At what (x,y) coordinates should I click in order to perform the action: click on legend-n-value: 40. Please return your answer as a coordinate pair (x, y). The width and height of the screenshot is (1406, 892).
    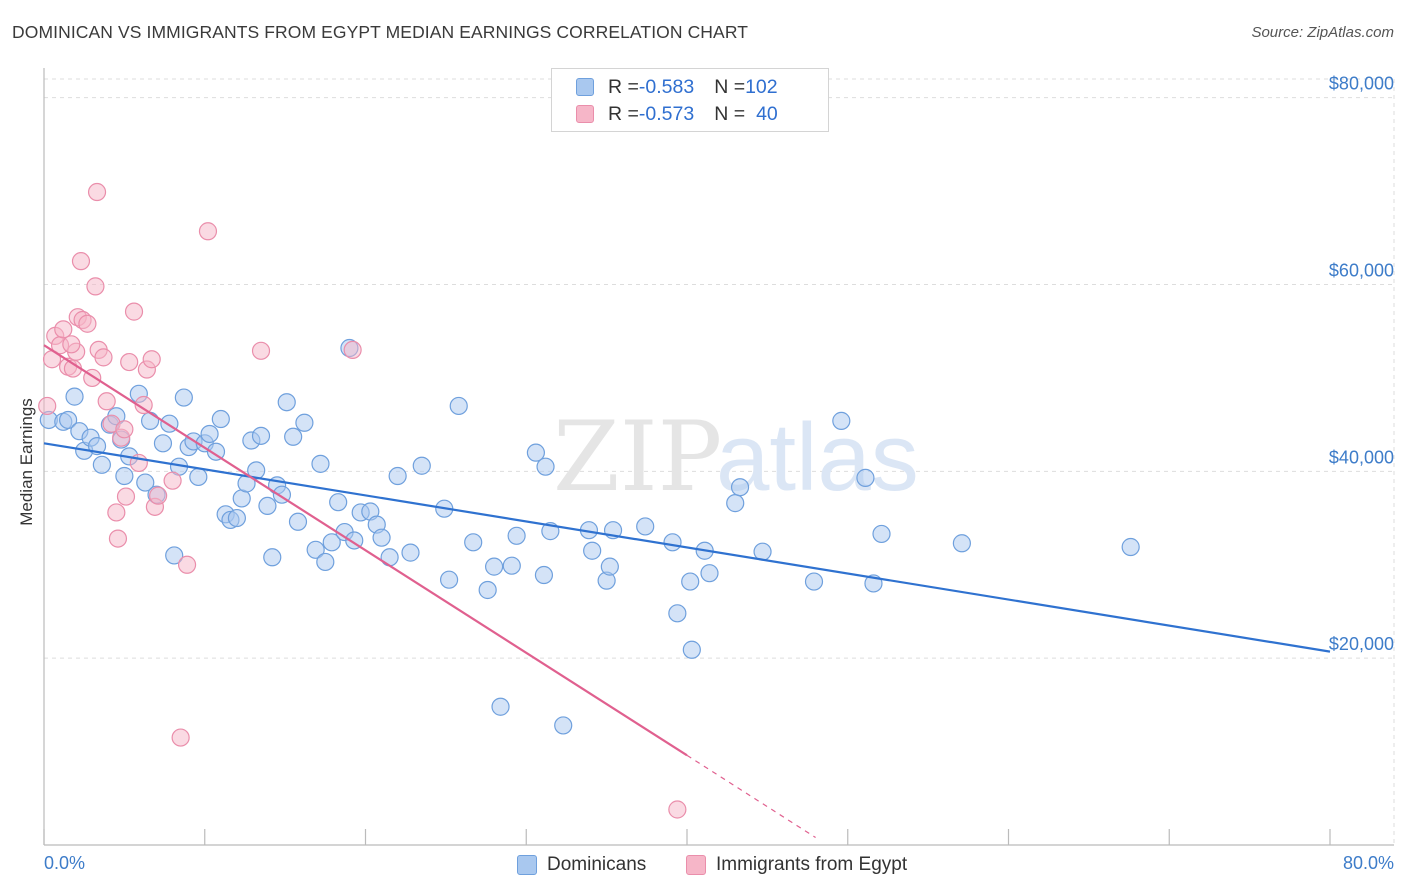
    Looking at the image, I should click on (767, 113).